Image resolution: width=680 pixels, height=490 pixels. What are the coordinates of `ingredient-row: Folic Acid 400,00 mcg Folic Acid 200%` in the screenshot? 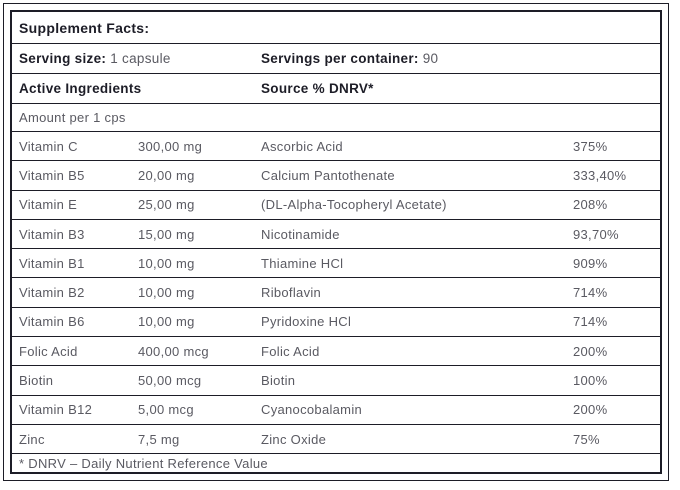 It's located at (336, 352).